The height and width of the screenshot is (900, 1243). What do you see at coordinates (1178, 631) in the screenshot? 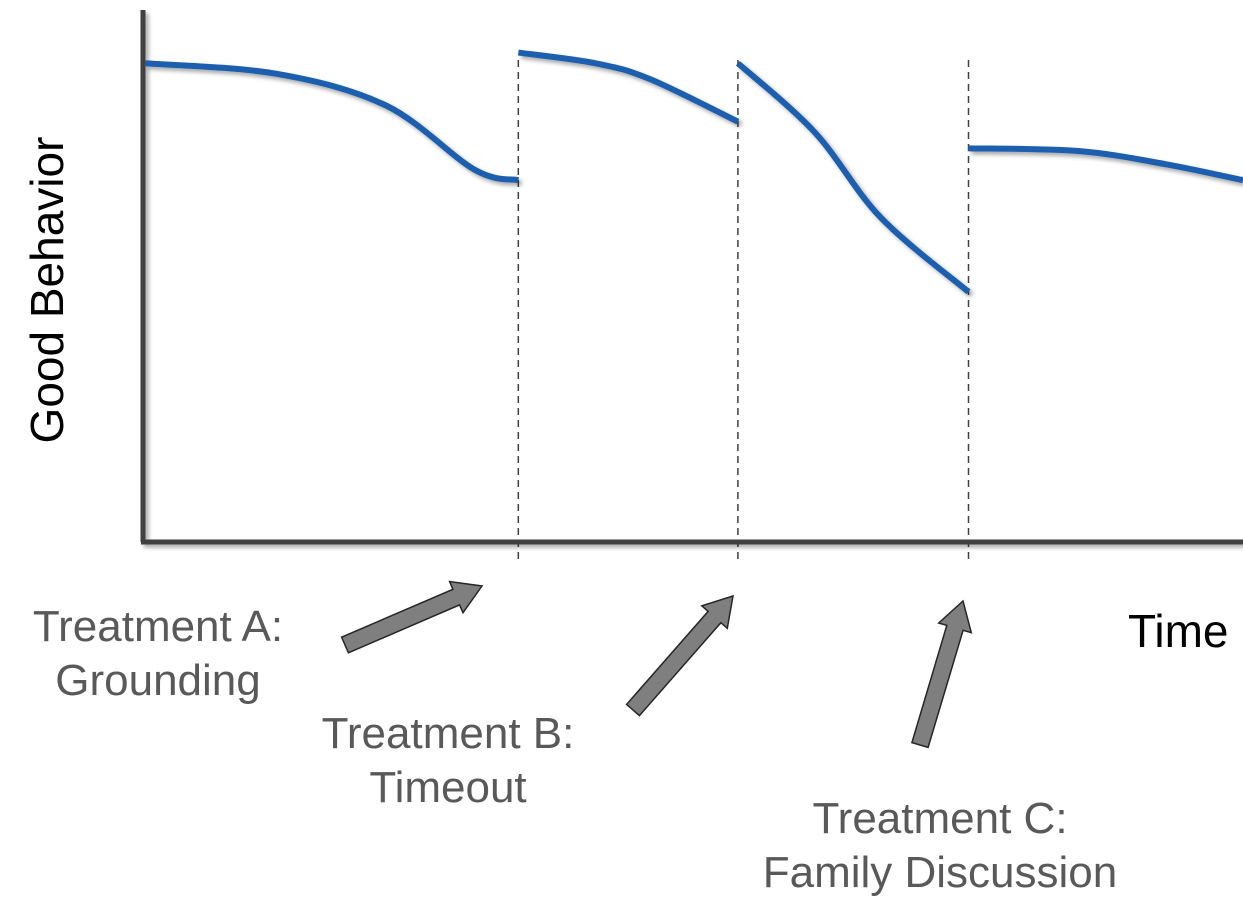
I see `x-axis-label: Time` at bounding box center [1178, 631].